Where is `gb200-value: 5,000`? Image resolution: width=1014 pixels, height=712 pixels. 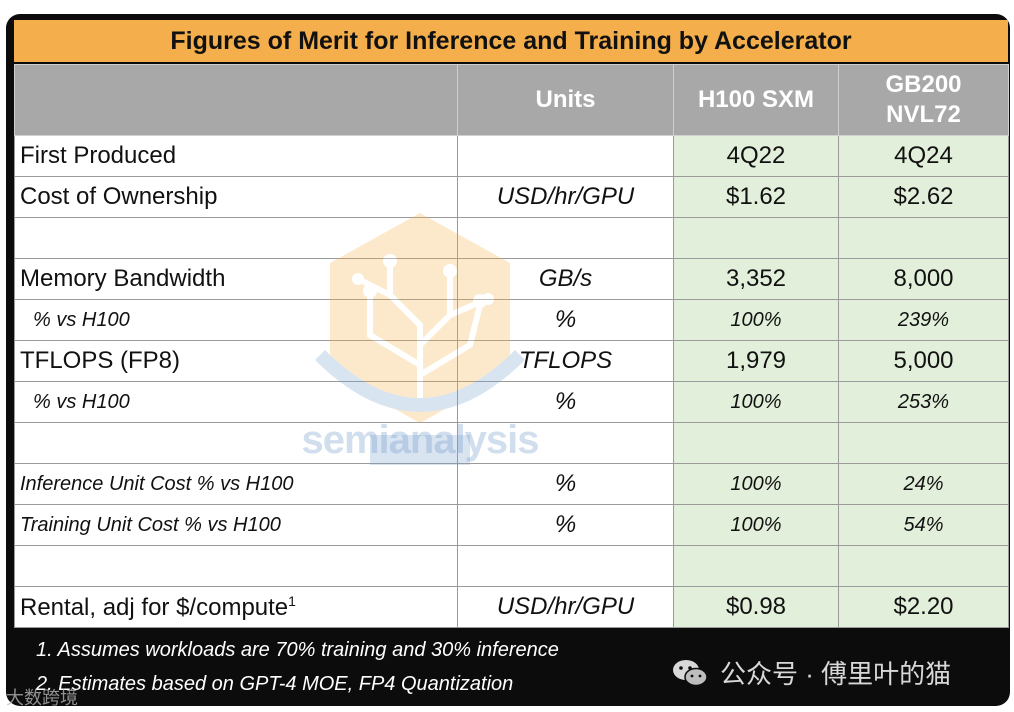 gb200-value: 5,000 is located at coordinates (923, 361).